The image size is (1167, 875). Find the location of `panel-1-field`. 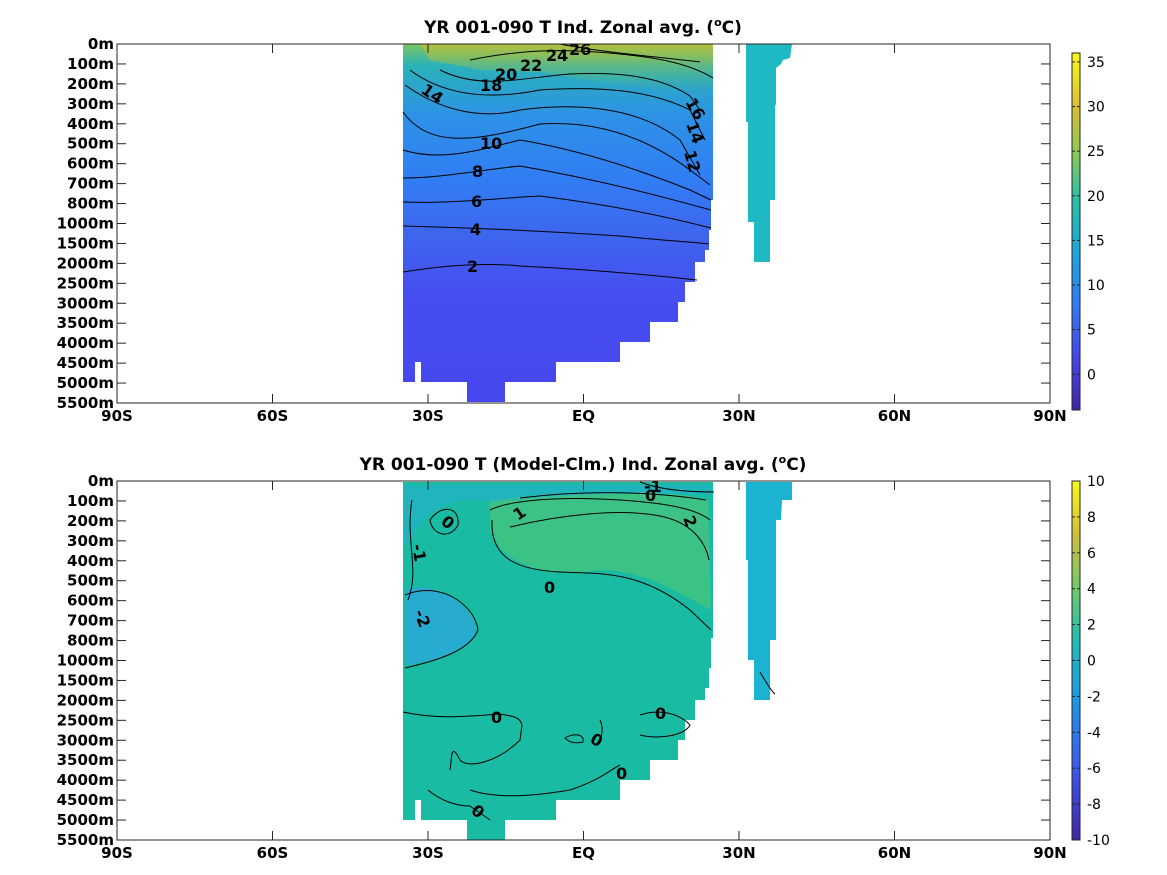

panel-1-field is located at coordinates (597, 223).